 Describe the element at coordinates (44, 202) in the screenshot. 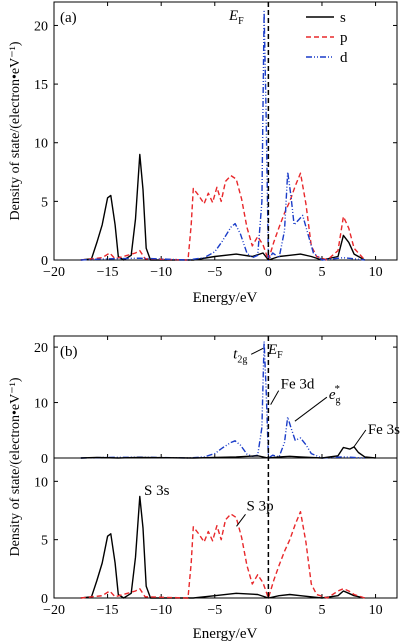

I see `panel-a-ytick-label: 5` at that location.